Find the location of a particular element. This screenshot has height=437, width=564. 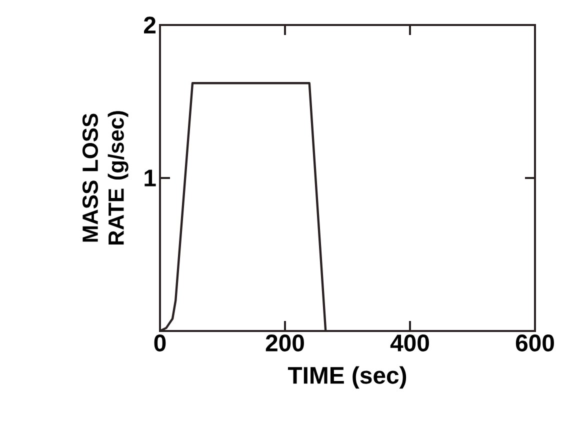

x-tick-label: 400 is located at coordinates (409, 343).